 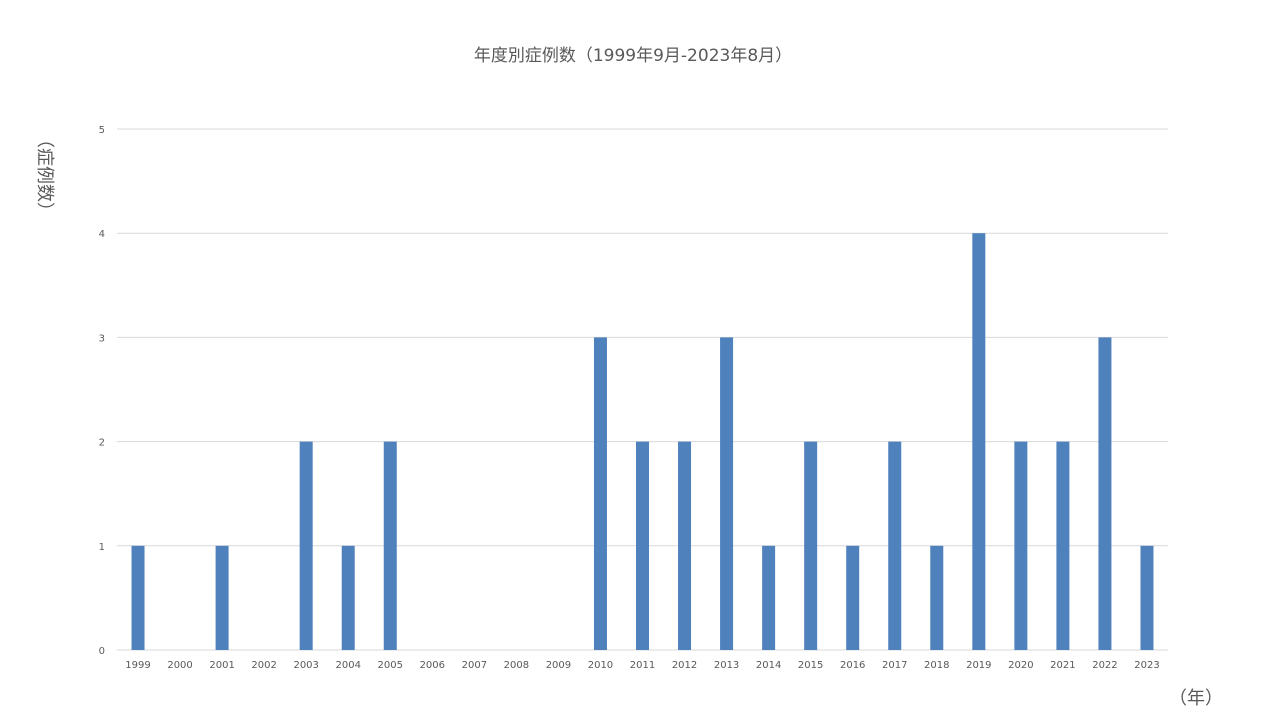 What do you see at coordinates (894, 665) in the screenshot?
I see `x-tick-label: 2017` at bounding box center [894, 665].